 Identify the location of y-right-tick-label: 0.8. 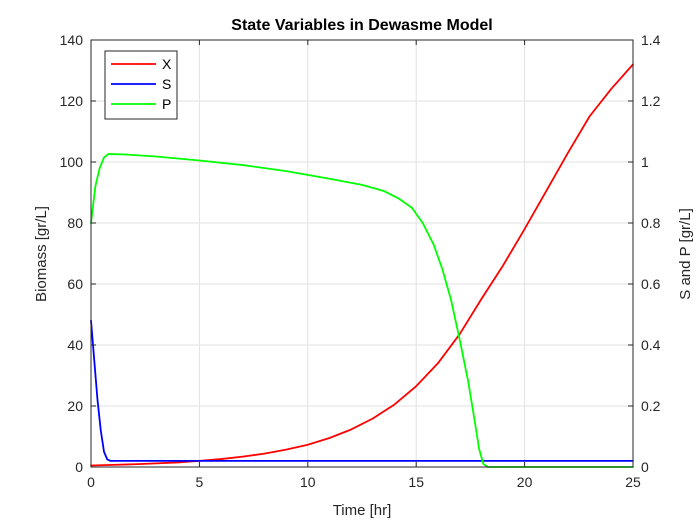
(651, 223).